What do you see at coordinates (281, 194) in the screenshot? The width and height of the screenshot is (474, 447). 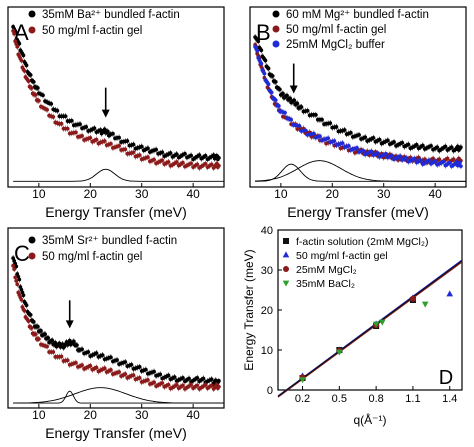 I see `panel-b-x-tick-label: 10` at bounding box center [281, 194].